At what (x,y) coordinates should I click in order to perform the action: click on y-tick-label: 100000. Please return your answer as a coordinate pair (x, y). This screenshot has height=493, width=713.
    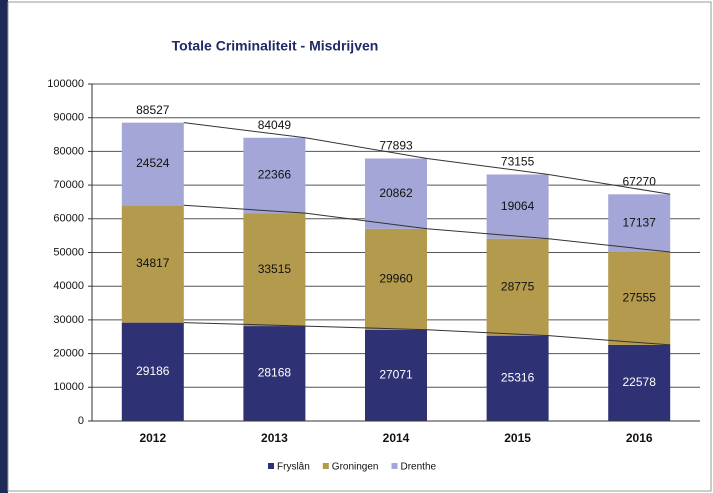
    Looking at the image, I should click on (65, 84).